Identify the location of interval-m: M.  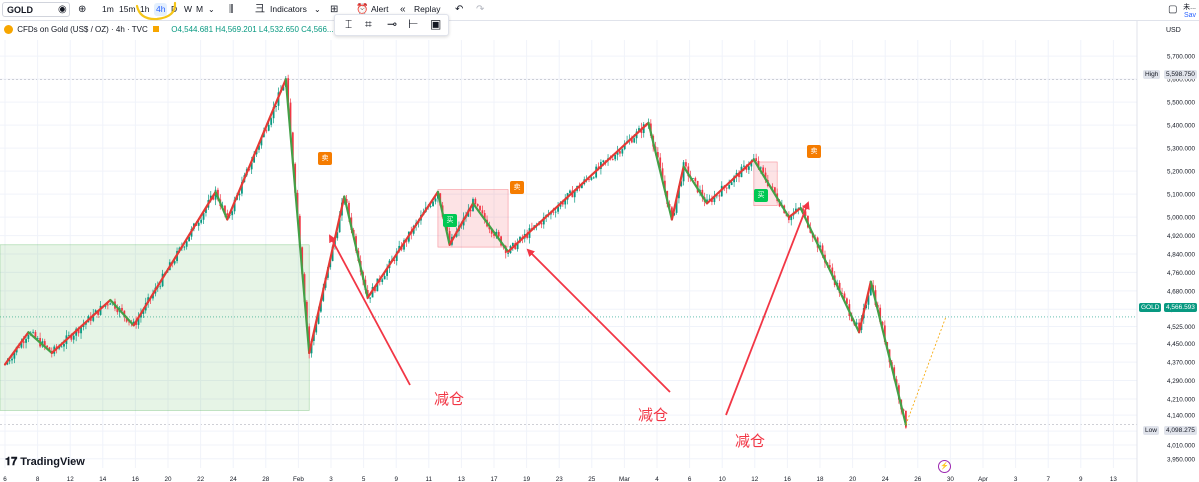
(200, 9).